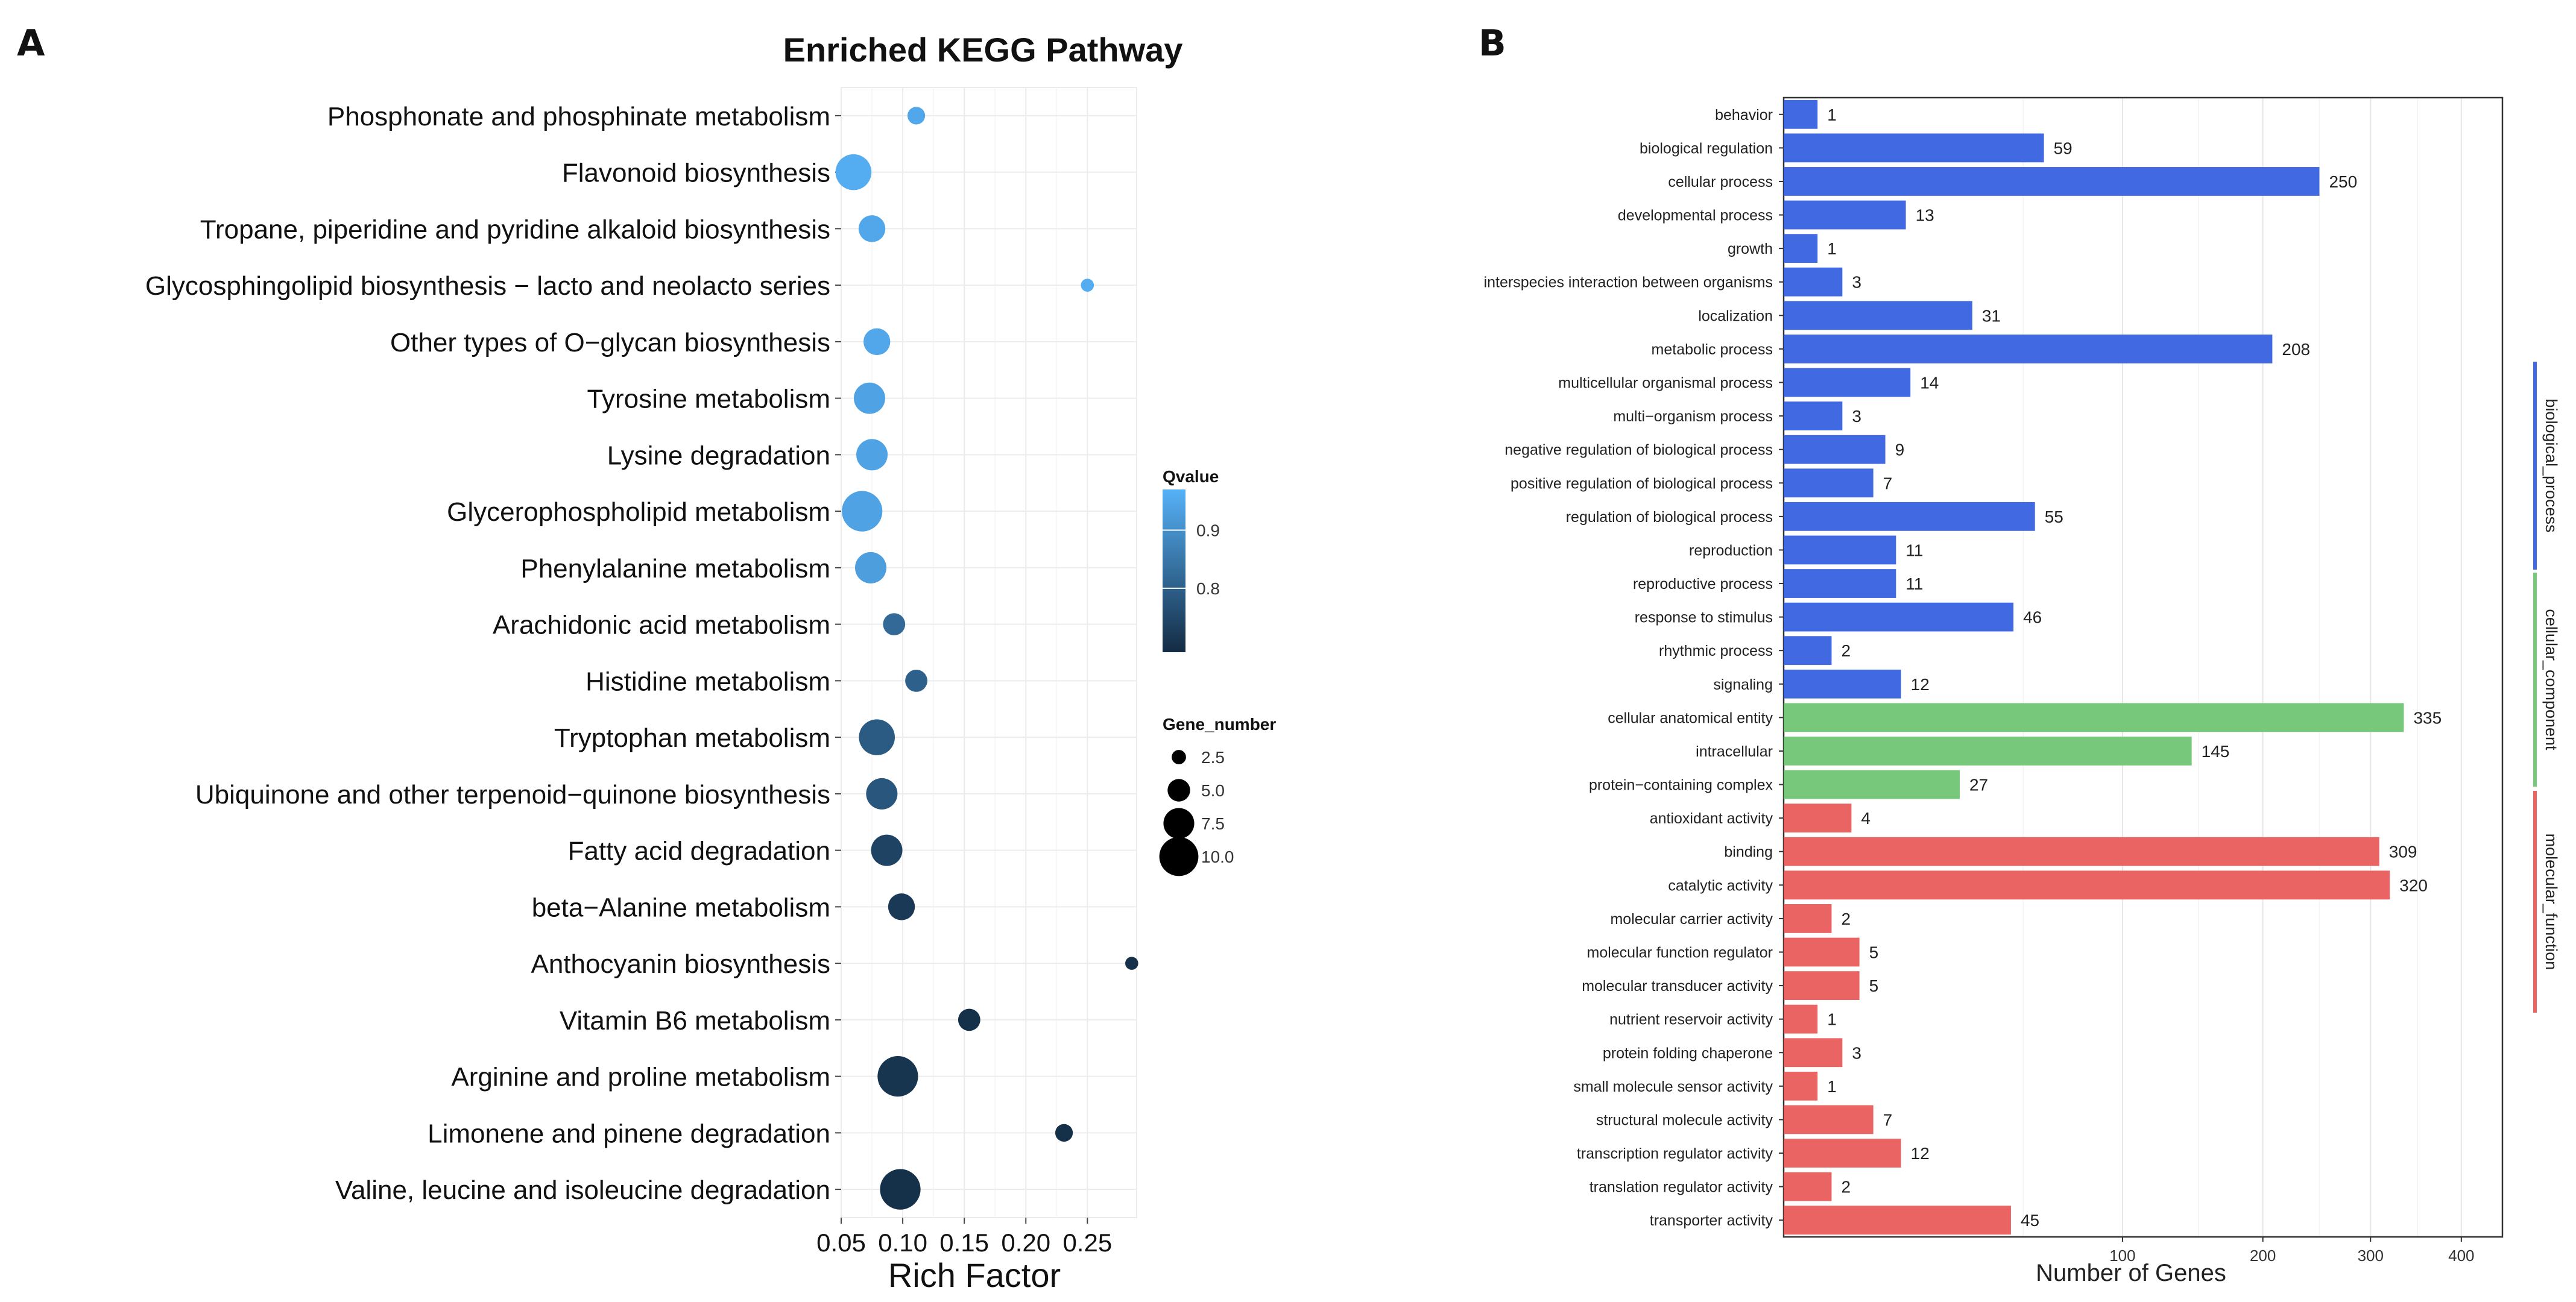 The height and width of the screenshot is (1302, 2576). What do you see at coordinates (1191, 476) in the screenshot?
I see `legend-color-title: Qvalue` at bounding box center [1191, 476].